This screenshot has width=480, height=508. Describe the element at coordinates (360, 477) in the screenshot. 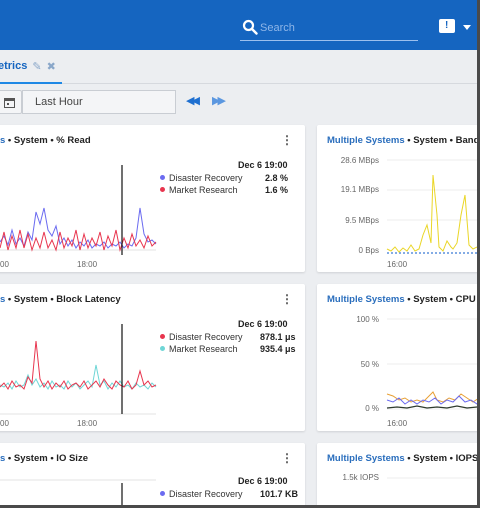

I see `y-tick: 1.5k IOPS` at that location.